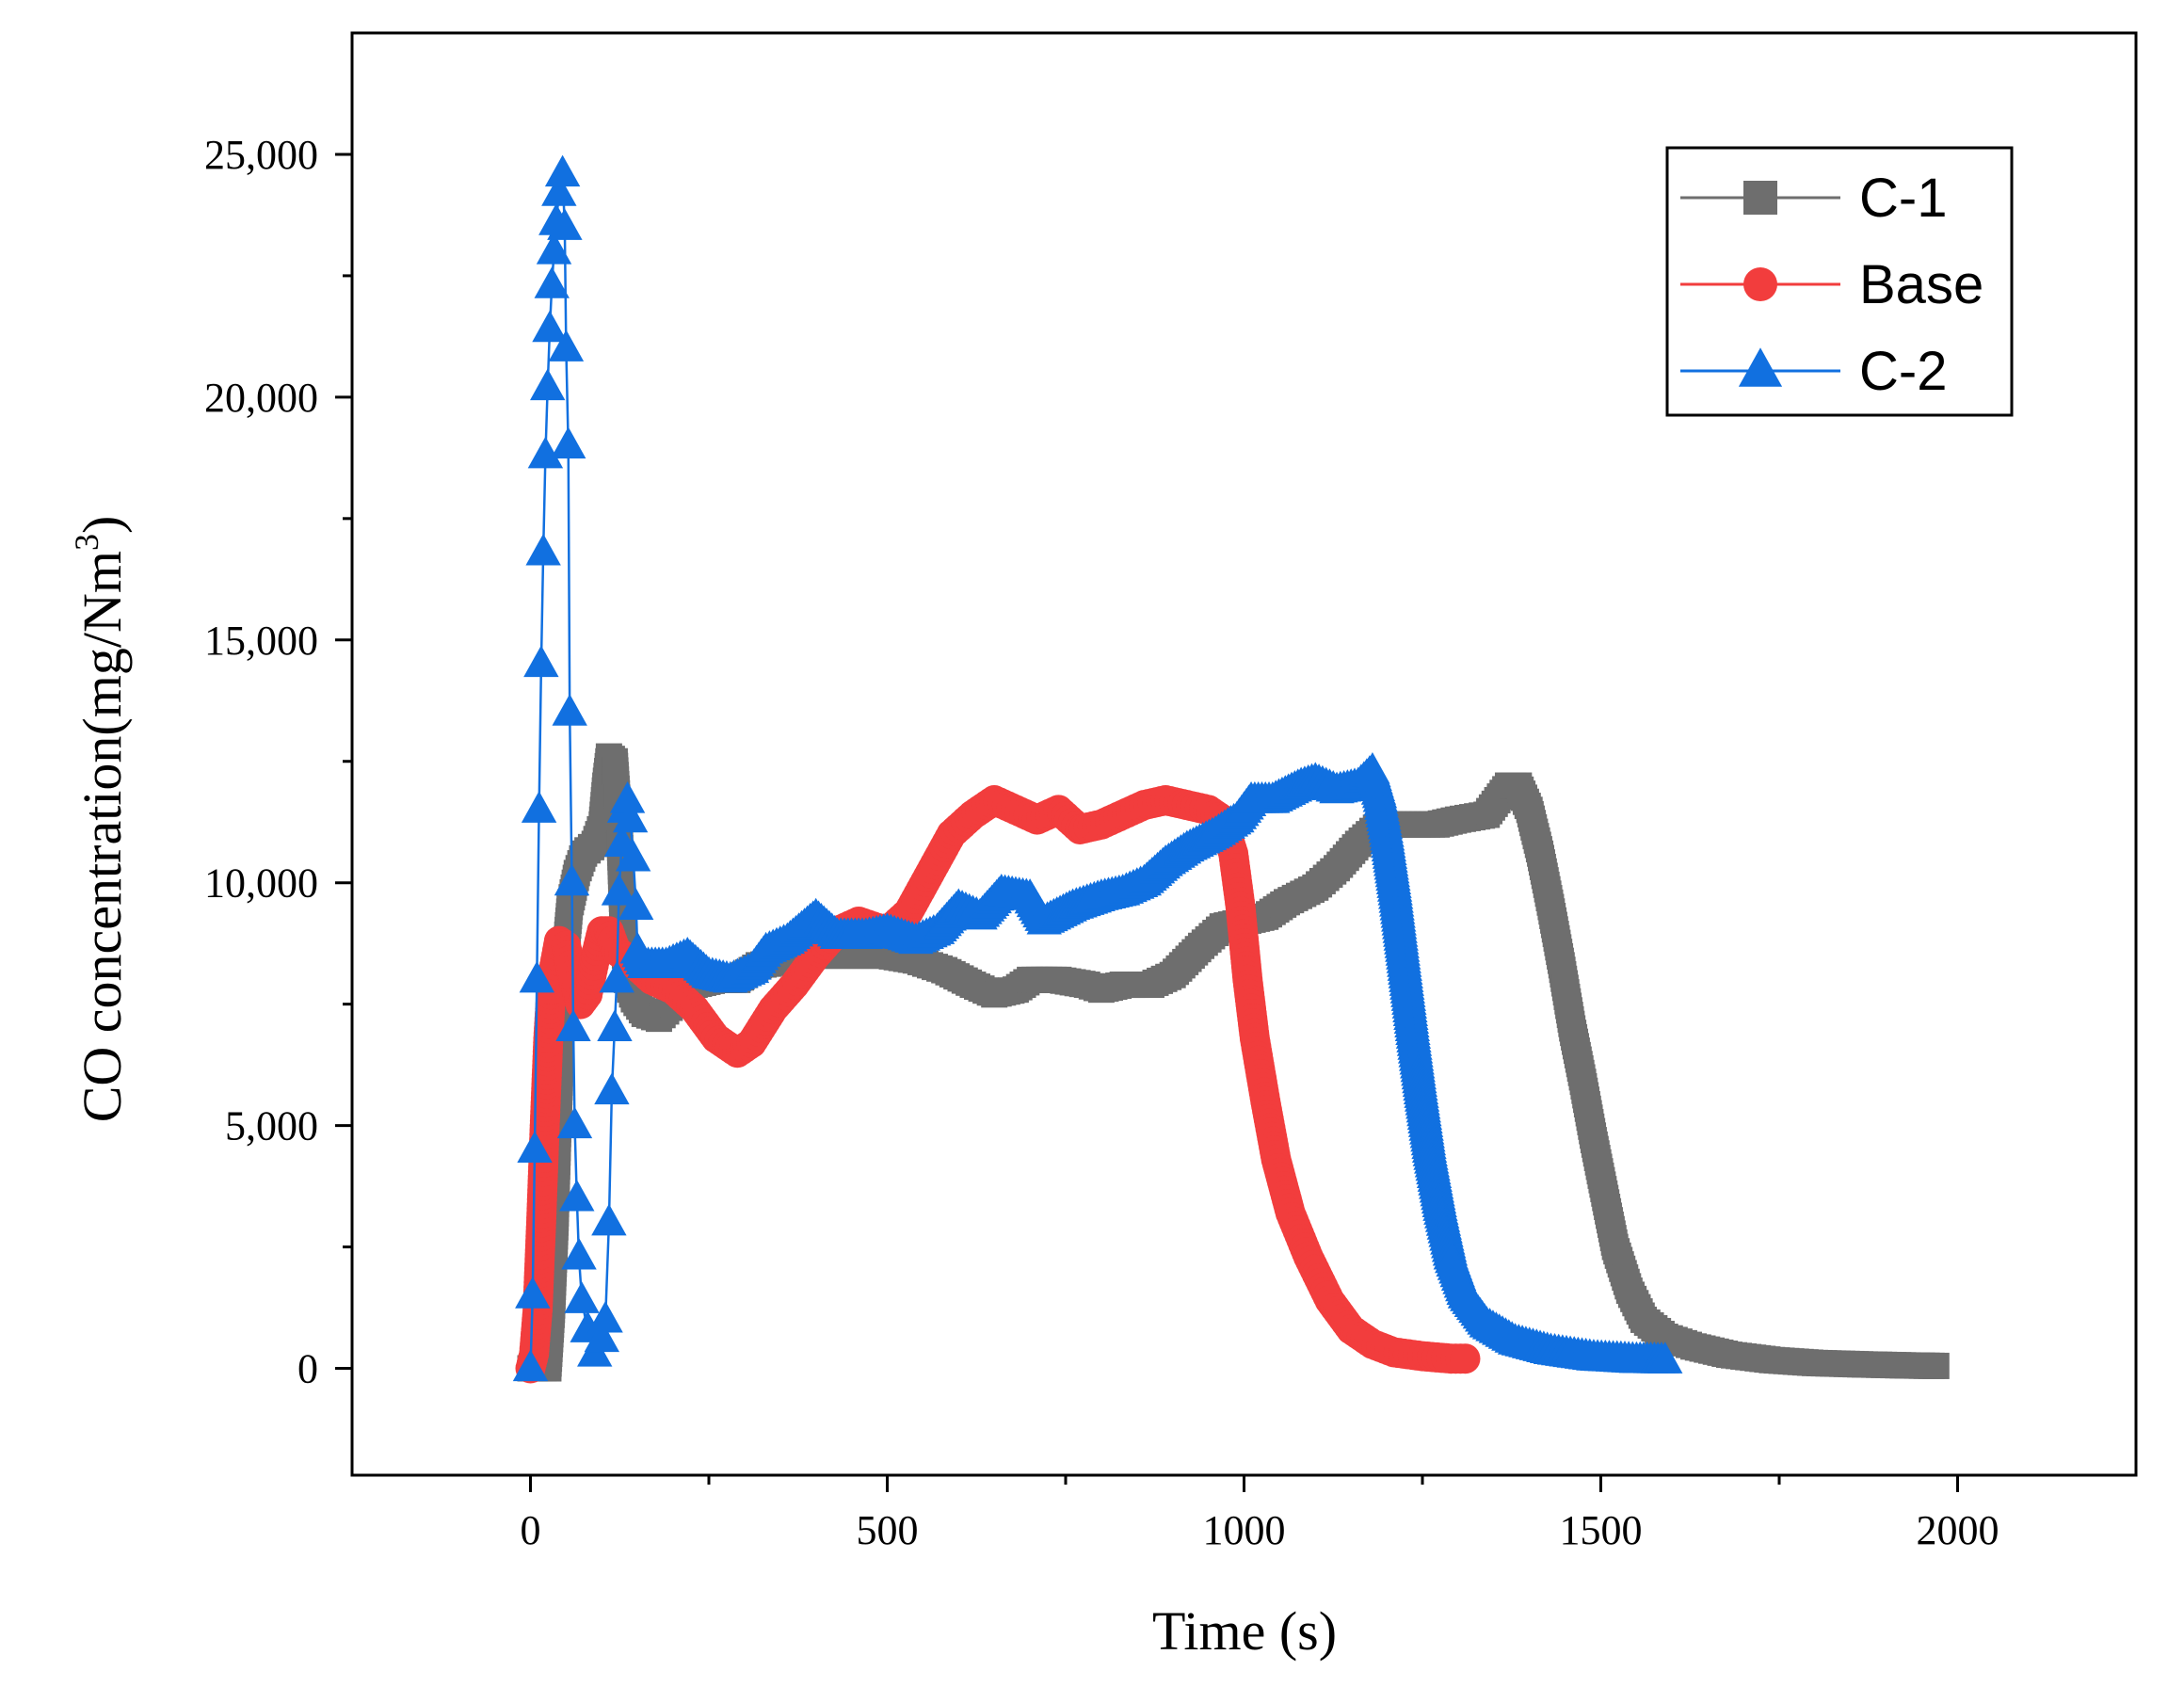 The width and height of the screenshot is (2184, 1687). I want to click on legend-label: Base, so click(1921, 284).